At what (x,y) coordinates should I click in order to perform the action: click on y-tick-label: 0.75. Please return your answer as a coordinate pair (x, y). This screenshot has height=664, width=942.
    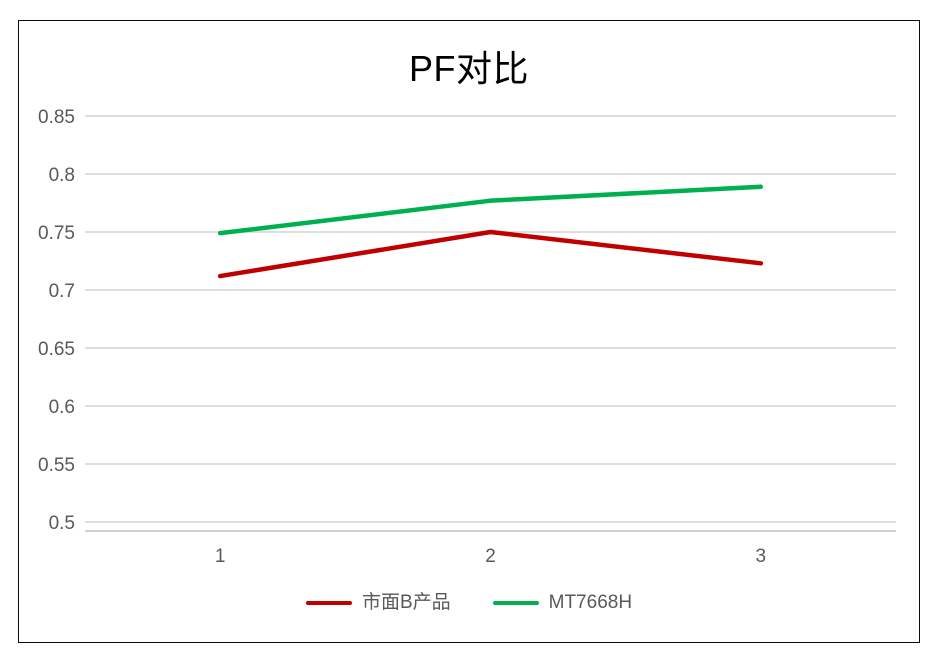
    Looking at the image, I should click on (56, 233).